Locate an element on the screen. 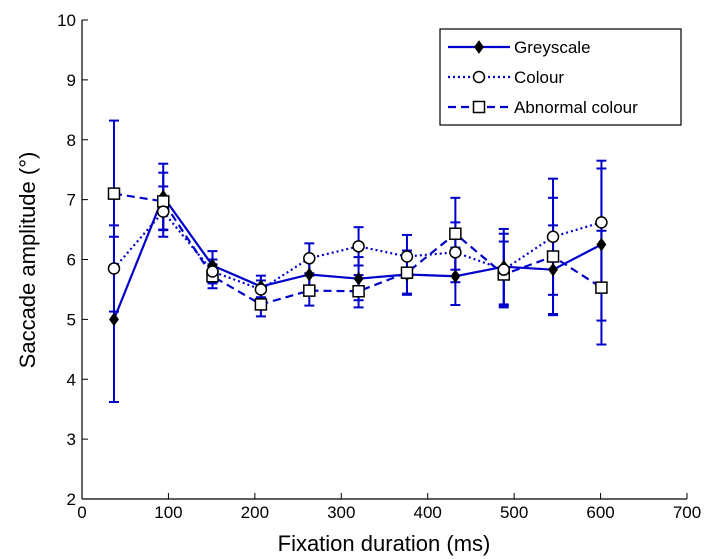 The image size is (720, 559). y-tick-label-5: 7 is located at coordinates (71, 200).